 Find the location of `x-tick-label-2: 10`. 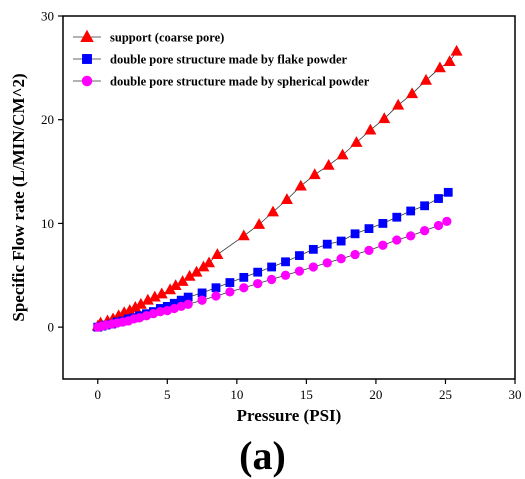

x-tick-label-2: 10 is located at coordinates (236, 394).